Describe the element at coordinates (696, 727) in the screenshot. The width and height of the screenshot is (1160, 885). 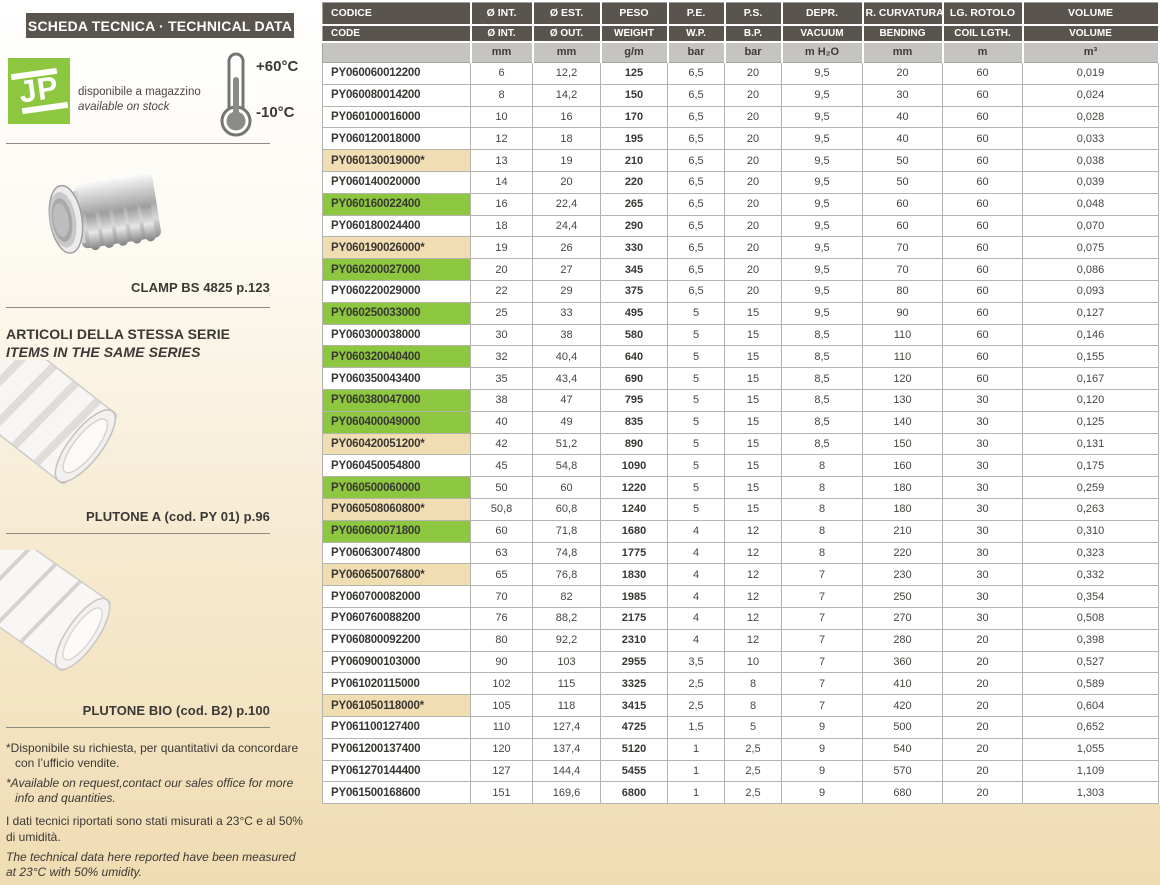
I see `value-cell: 1,5` at that location.